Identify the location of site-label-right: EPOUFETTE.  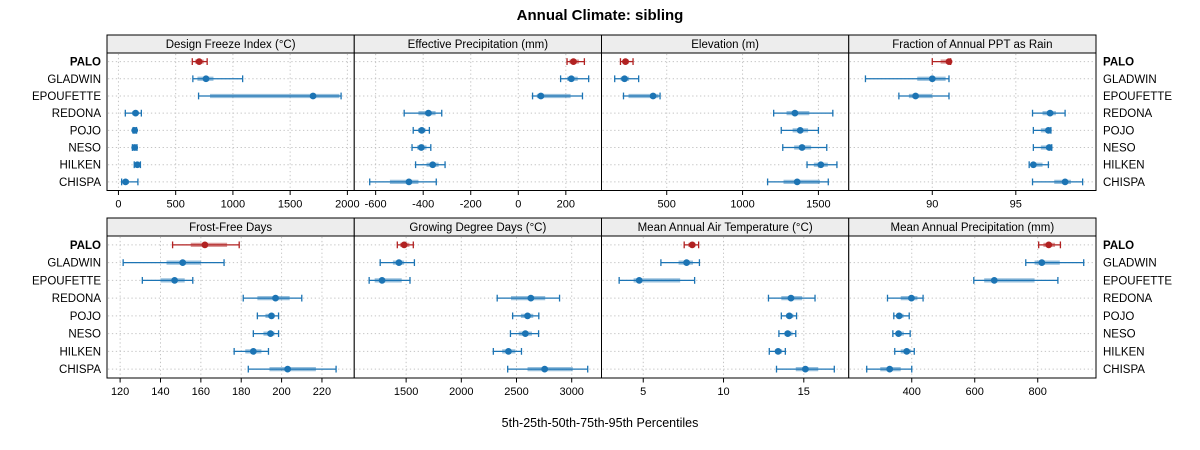
(1137, 281).